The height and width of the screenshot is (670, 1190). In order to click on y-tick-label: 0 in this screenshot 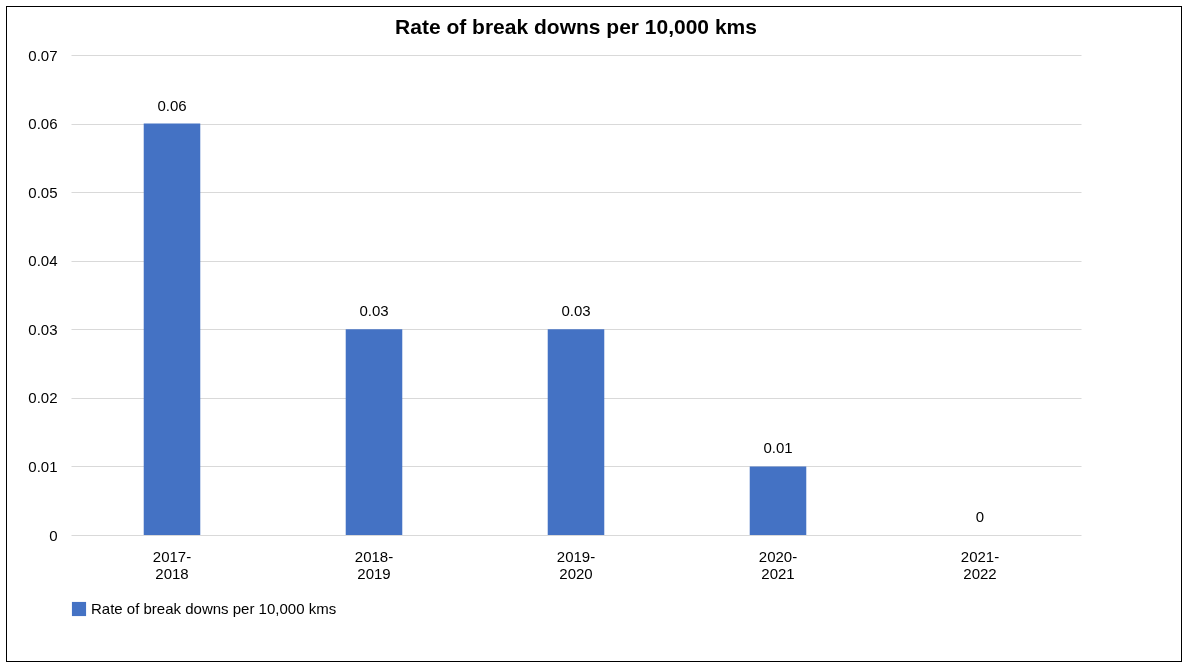, I will do `click(53, 535)`.